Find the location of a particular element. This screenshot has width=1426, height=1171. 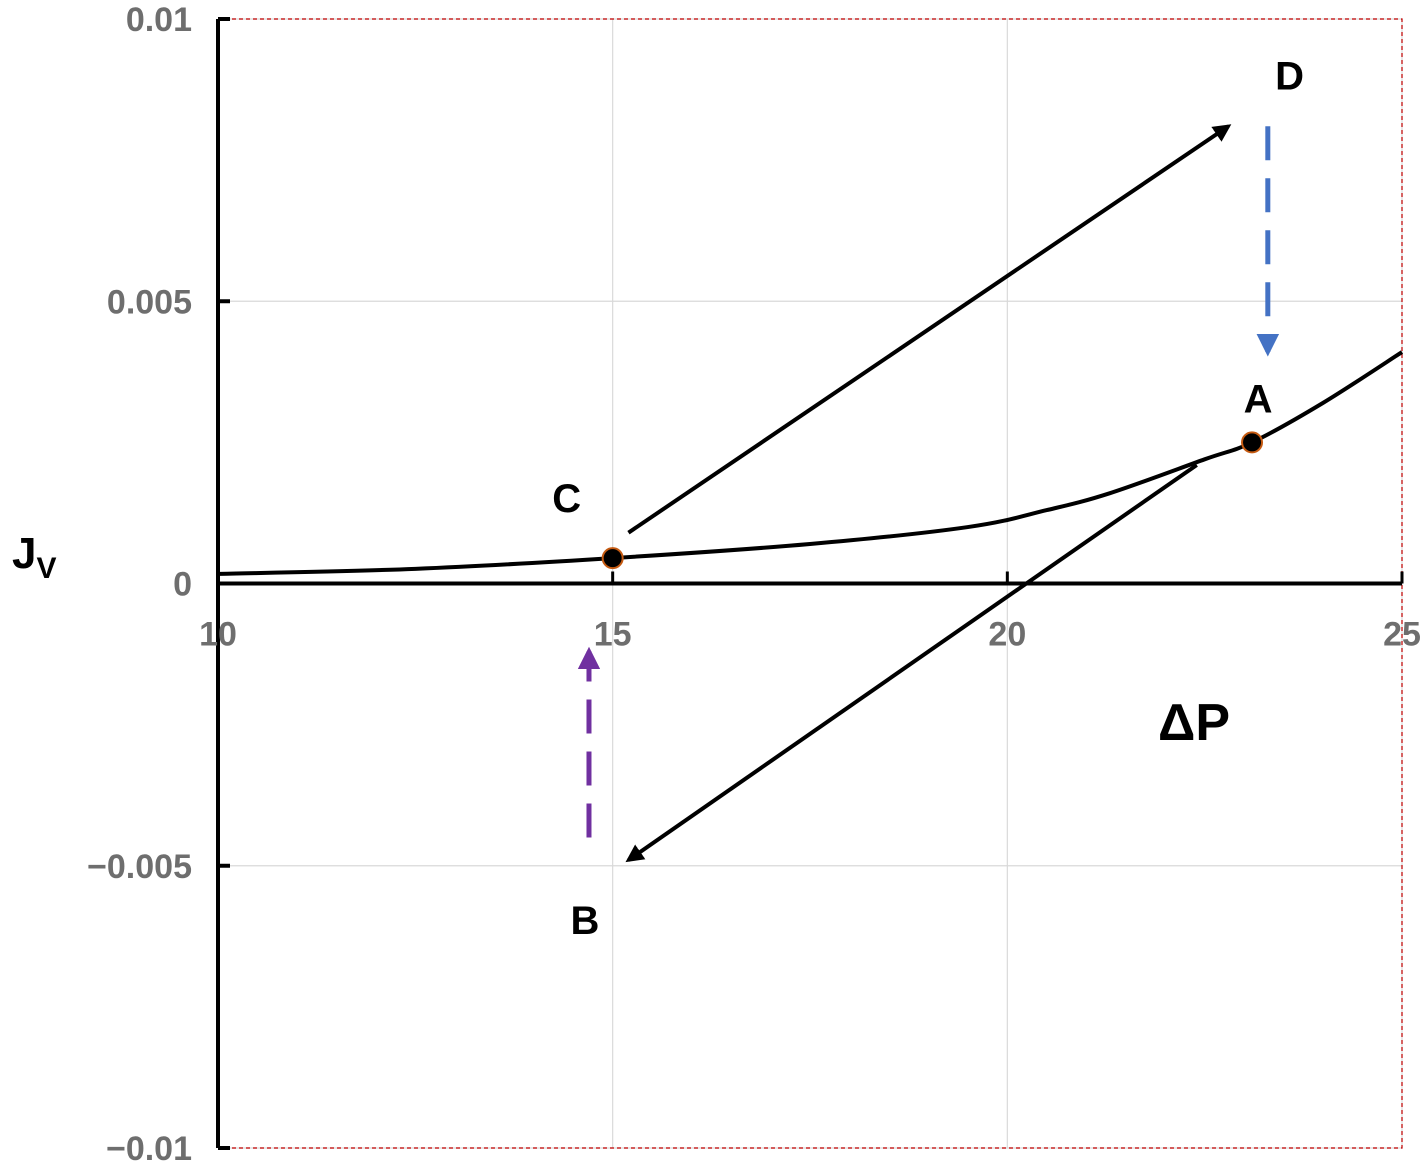

y-tick-label-0: −0.01 is located at coordinates (149, 1149).